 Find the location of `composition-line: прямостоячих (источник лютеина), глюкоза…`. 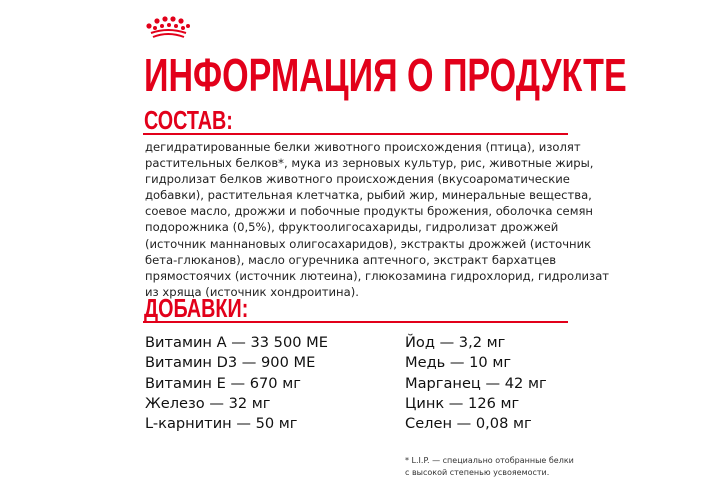

composition-line: прямостоячих (источник лютеина), глюкоза… is located at coordinates (377, 275).